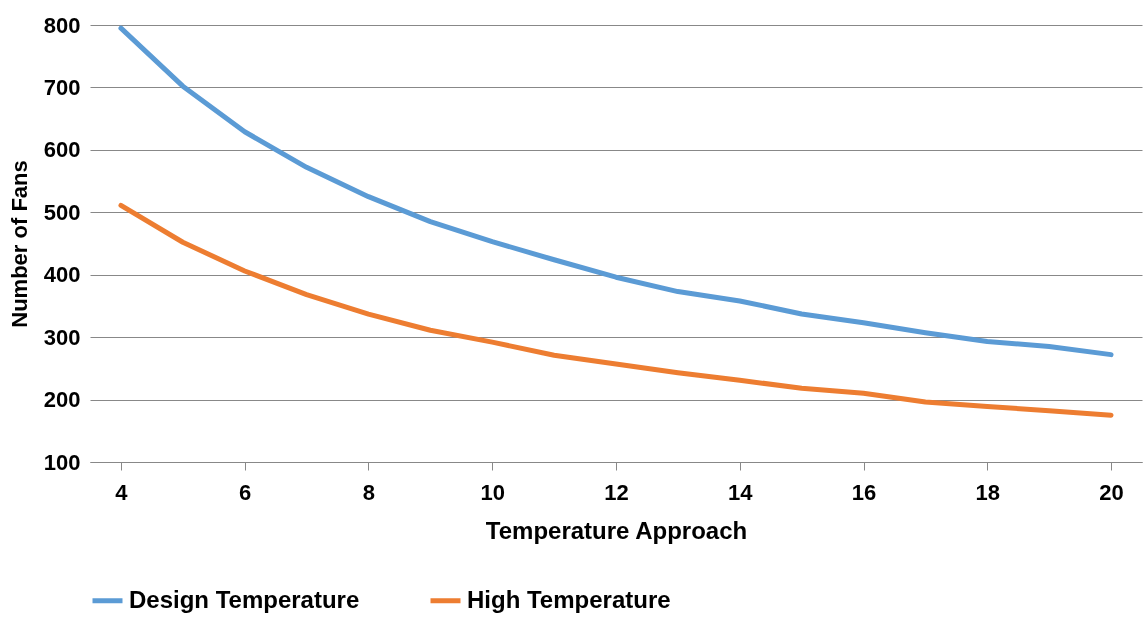  Describe the element at coordinates (62, 212) in the screenshot. I see `y-tick-label: 500` at that location.